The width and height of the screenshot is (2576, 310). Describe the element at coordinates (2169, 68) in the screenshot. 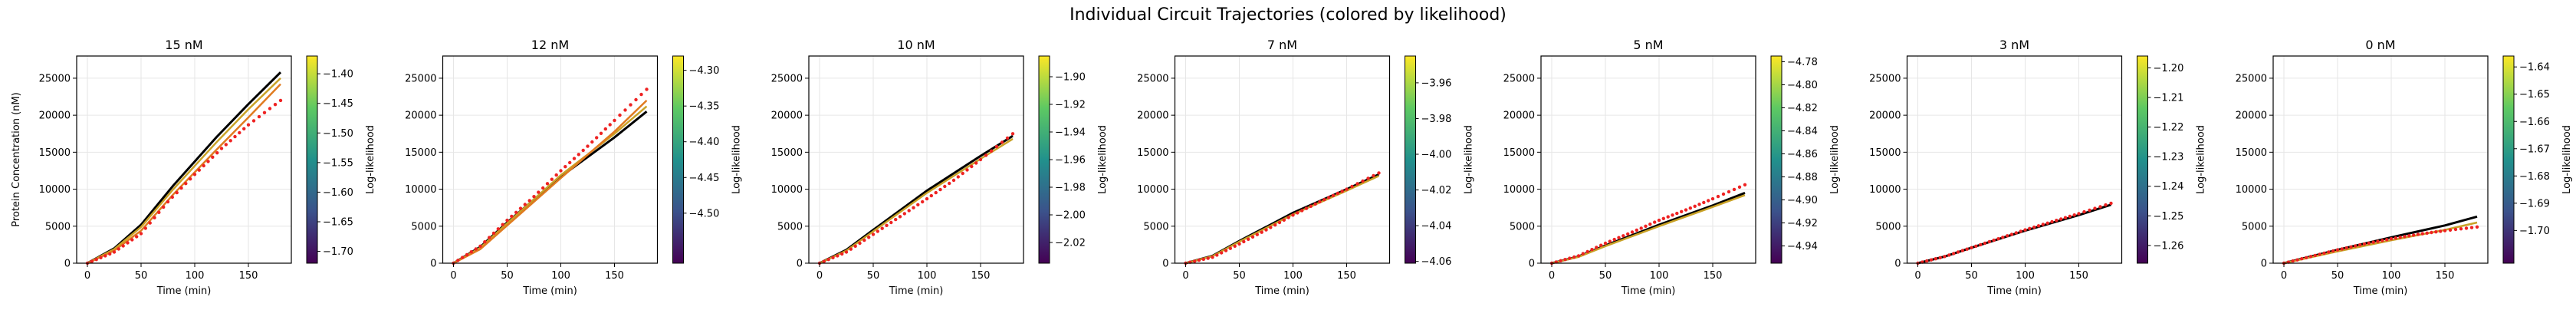

I see `colorbar-tick-label: −1.20` at that location.